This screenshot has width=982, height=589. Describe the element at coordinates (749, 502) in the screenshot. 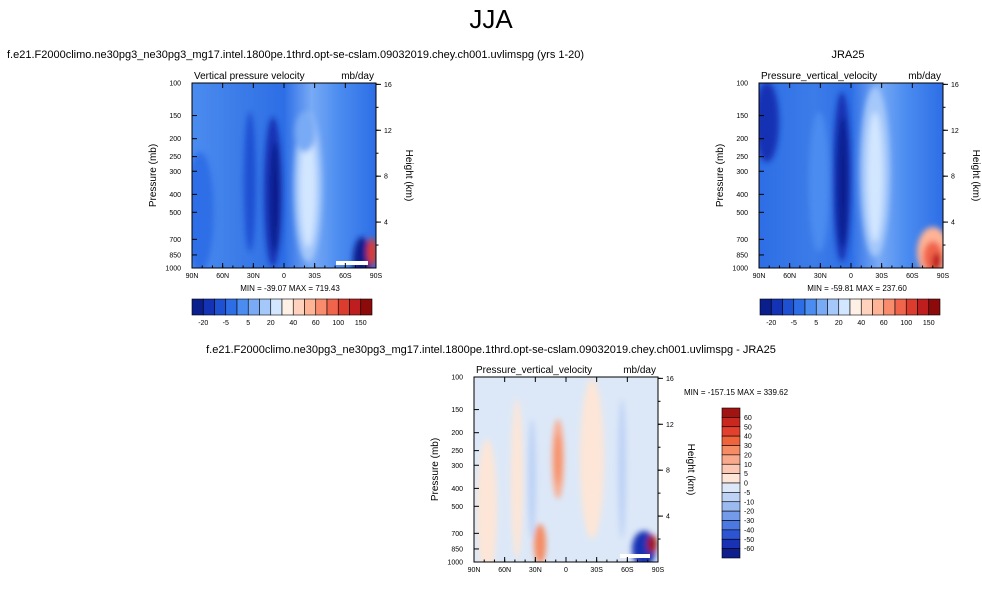

I see `colorbar-label: -10` at that location.